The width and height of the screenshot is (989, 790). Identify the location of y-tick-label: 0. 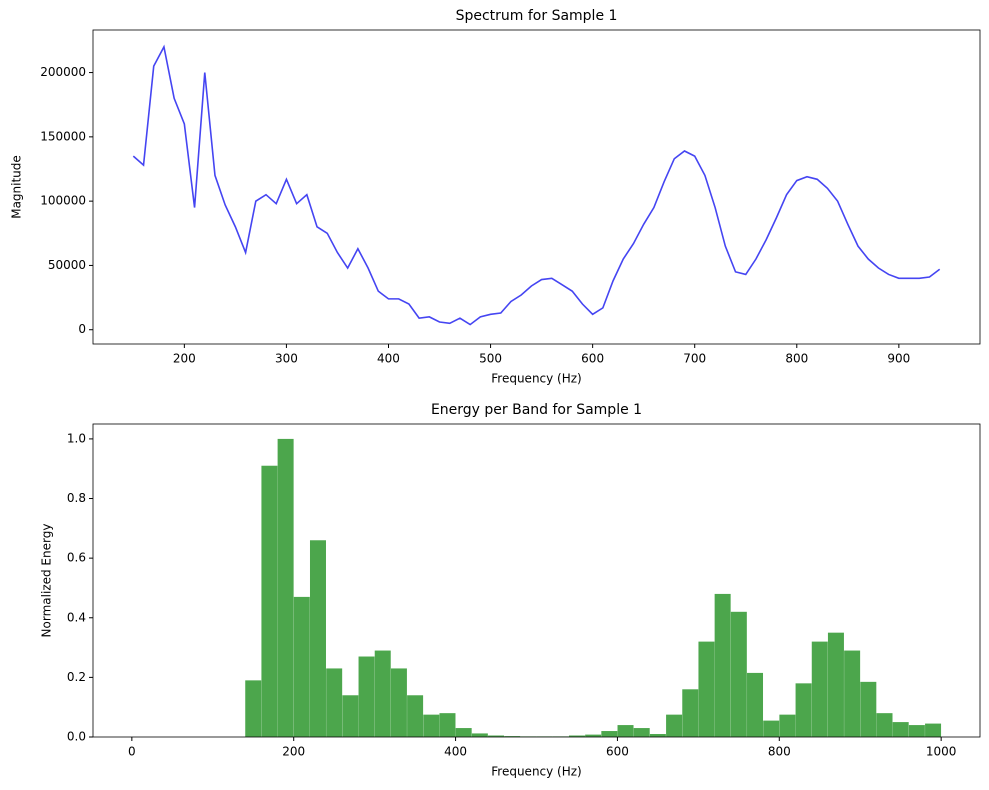
(82, 329).